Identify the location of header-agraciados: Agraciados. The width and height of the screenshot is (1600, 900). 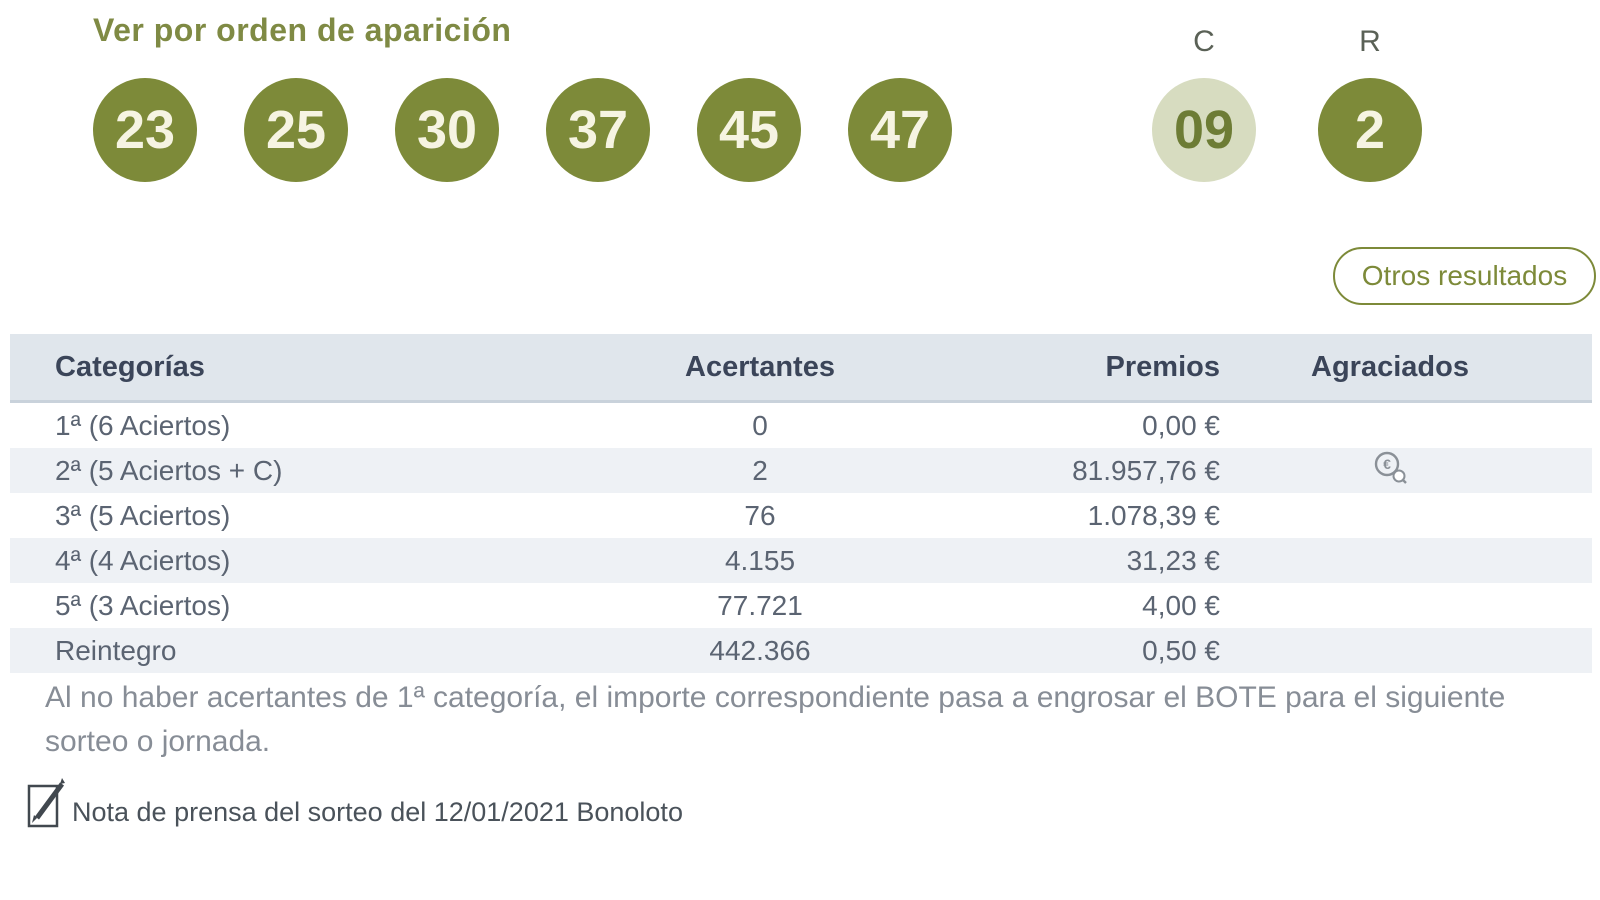
(1390, 366).